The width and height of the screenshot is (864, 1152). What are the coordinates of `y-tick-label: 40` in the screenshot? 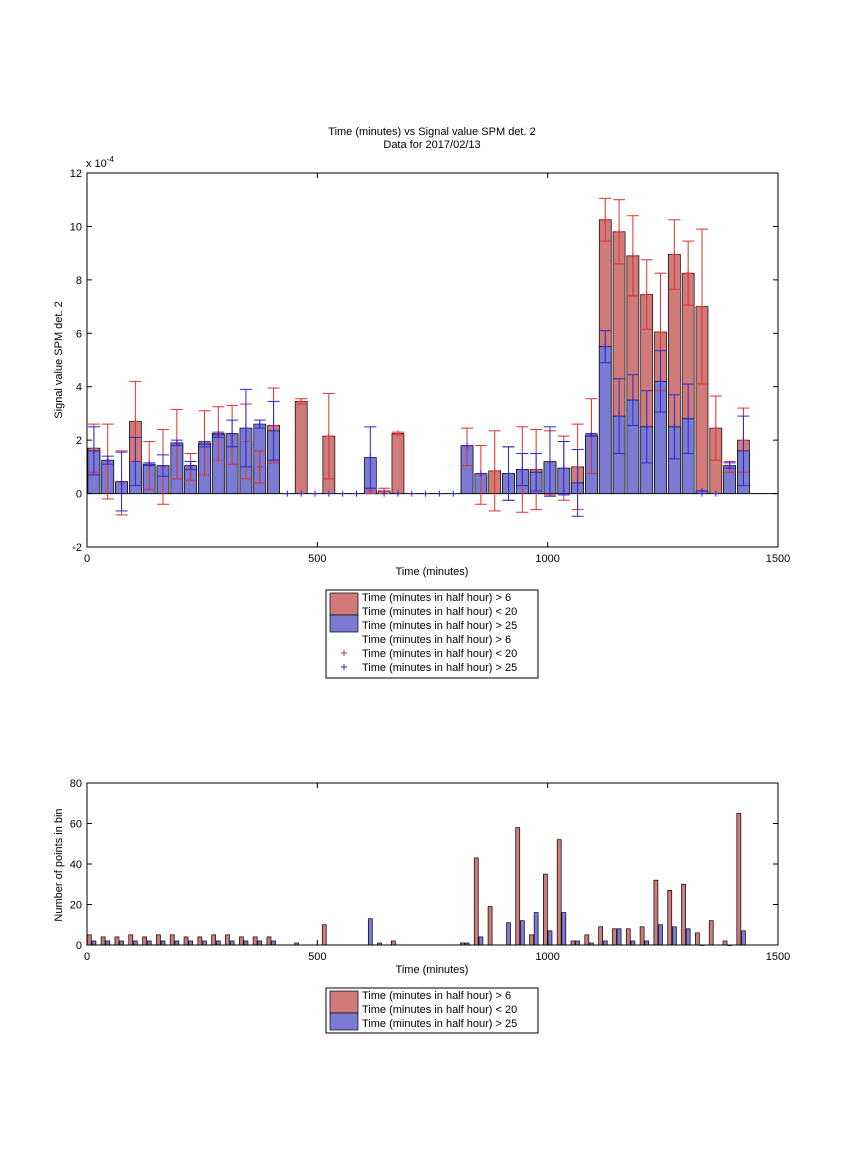 It's located at (76, 865).